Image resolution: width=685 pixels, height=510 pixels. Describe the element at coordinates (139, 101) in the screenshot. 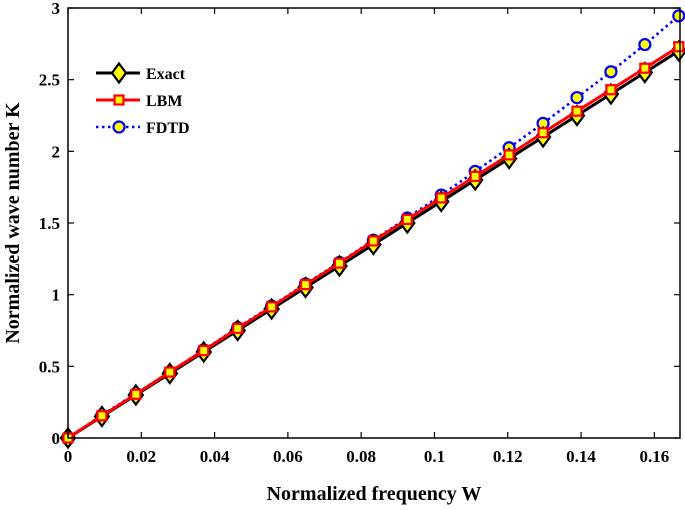

I see `legend-entry-lbm: LBM` at that location.